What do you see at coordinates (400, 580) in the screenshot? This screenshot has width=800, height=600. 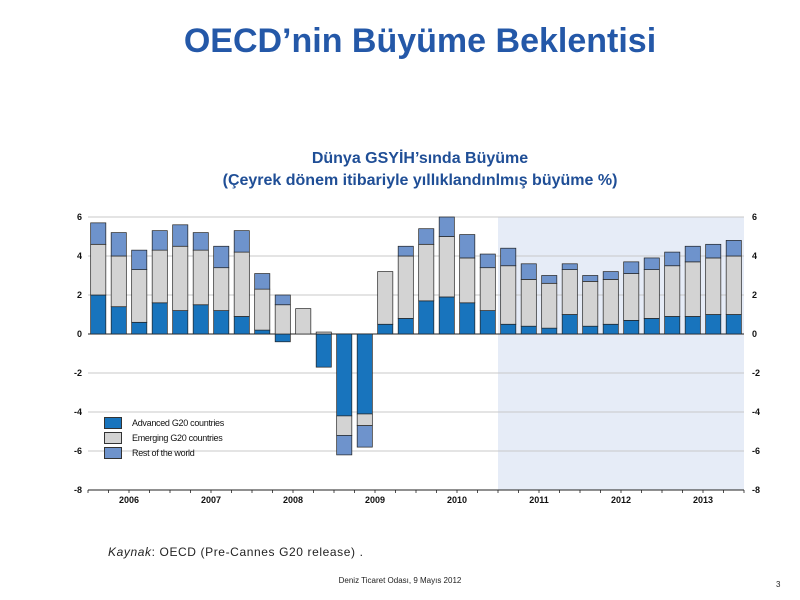 I see `footer-text: Deniz Ticaret Odası, 9 Mayıs 2012` at bounding box center [400, 580].